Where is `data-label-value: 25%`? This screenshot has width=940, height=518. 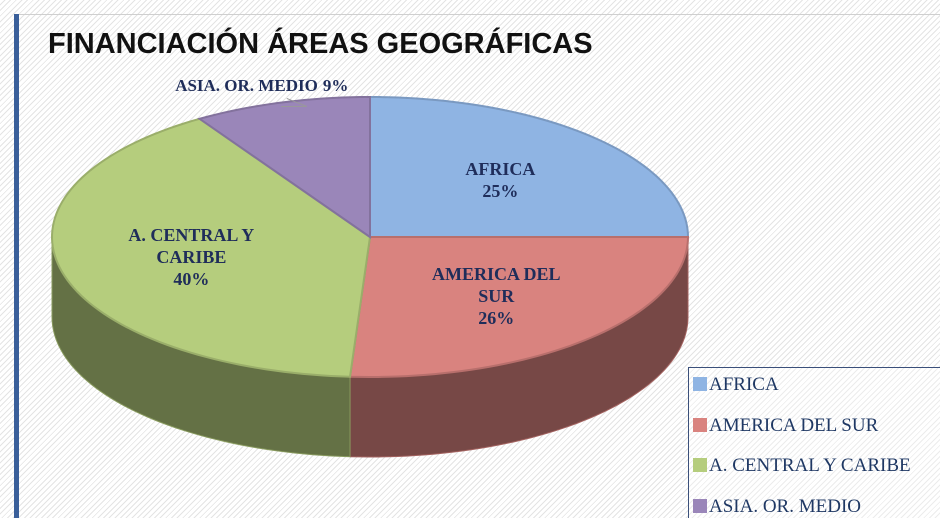
data-label-value: 25% is located at coordinates (500, 190).